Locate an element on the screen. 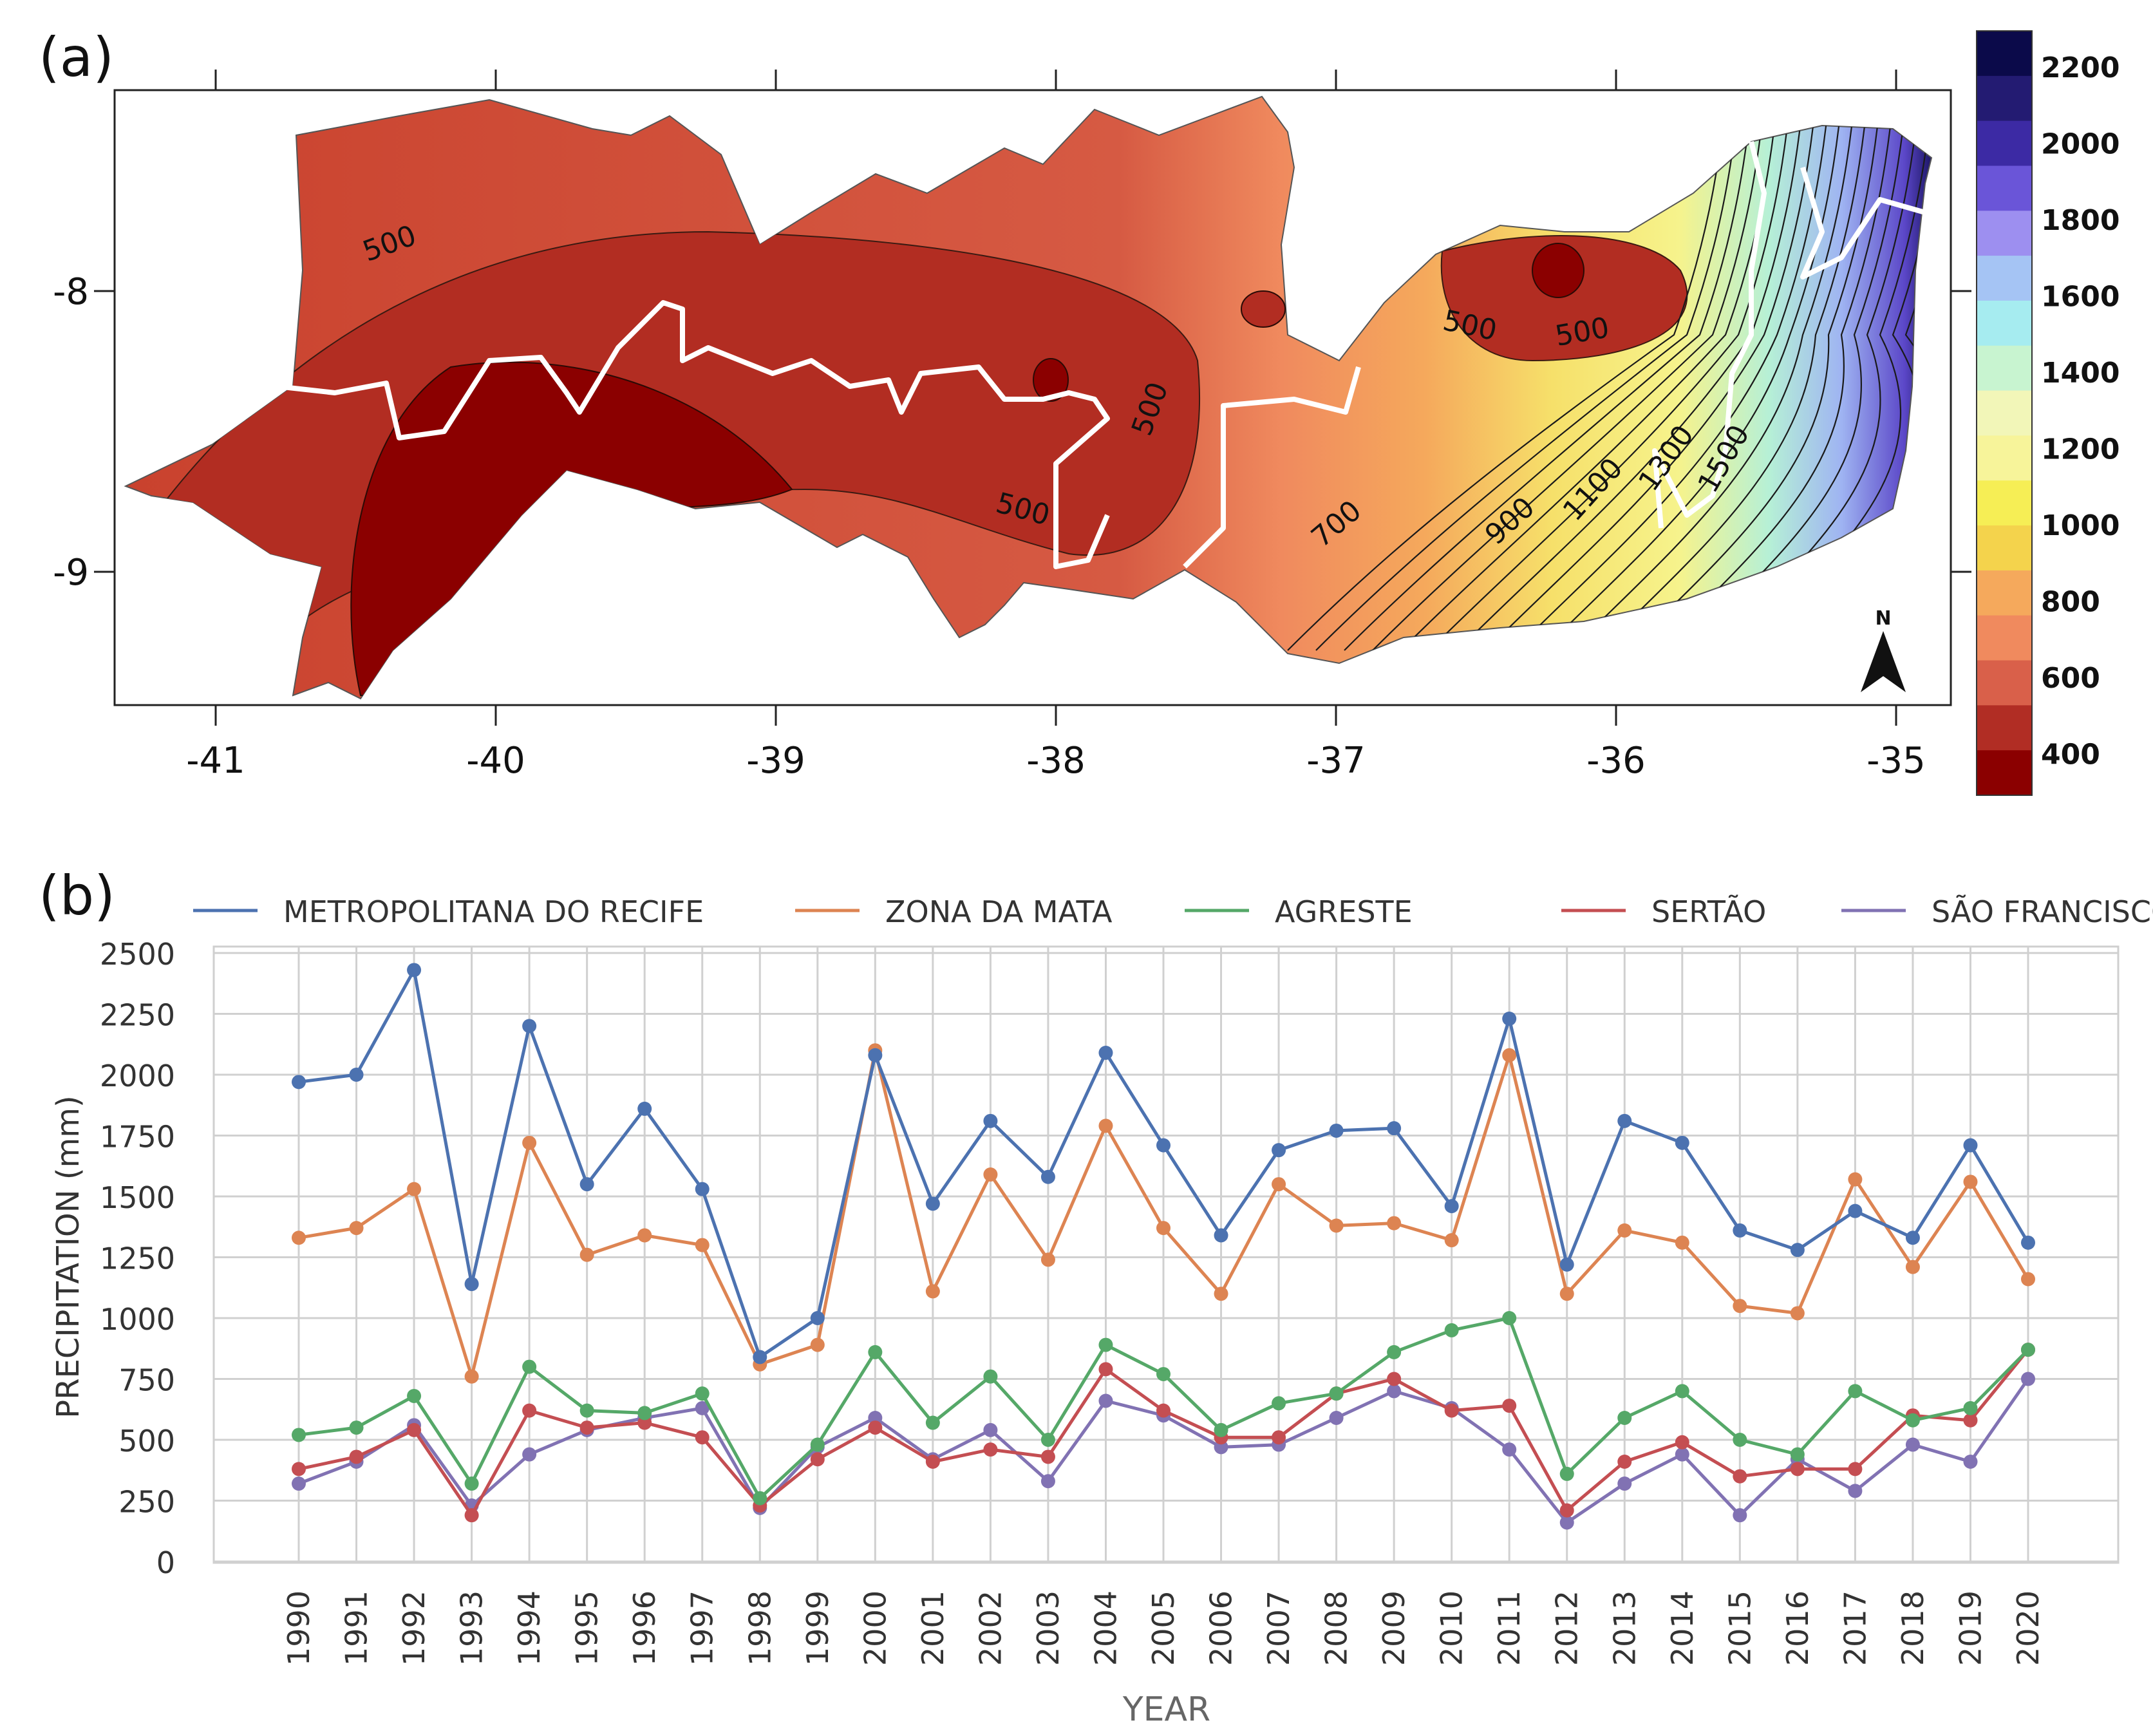 The width and height of the screenshot is (2153, 1736). north-label: N is located at coordinates (1883, 619).